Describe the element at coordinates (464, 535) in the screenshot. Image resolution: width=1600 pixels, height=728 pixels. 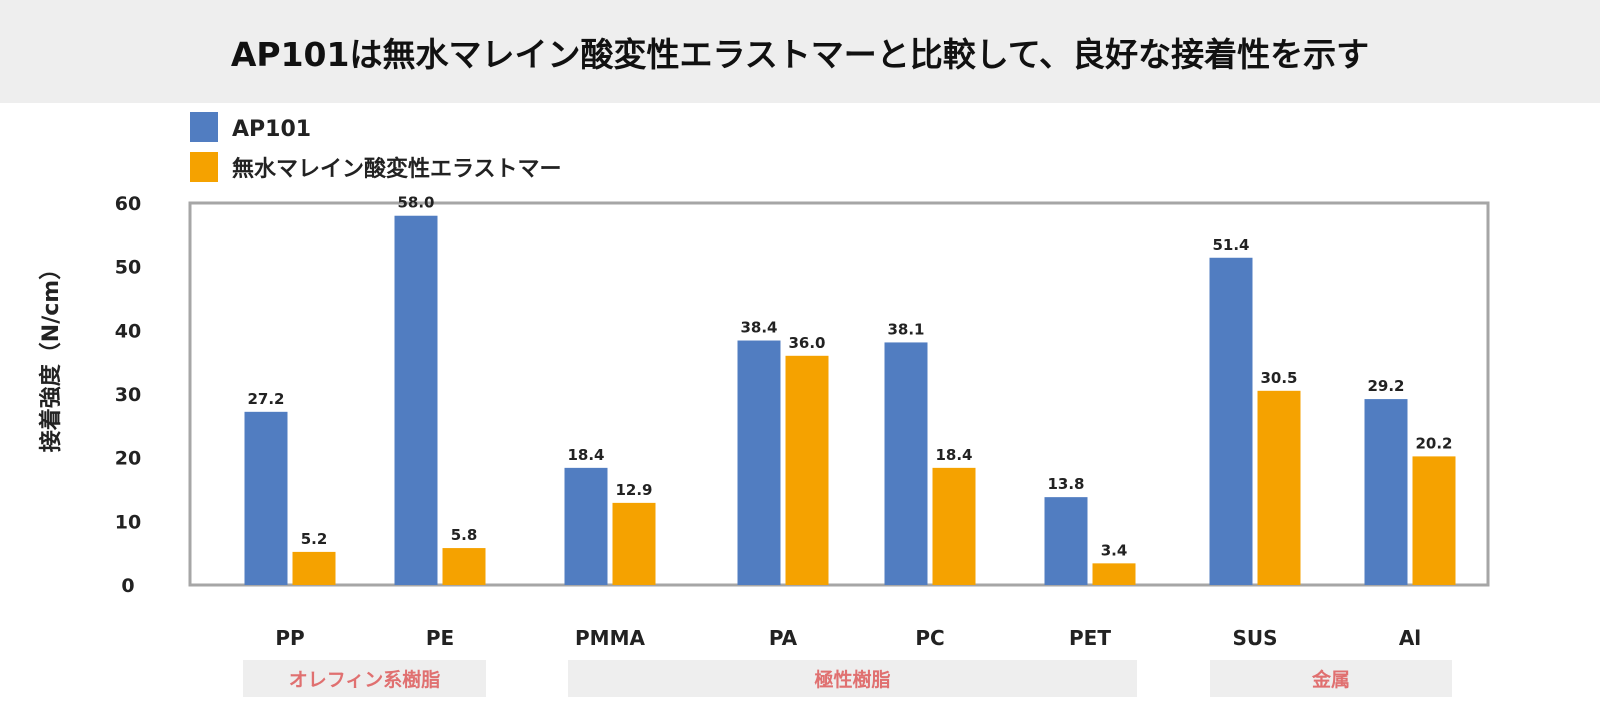
I see `data-label: 5.8` at that location.